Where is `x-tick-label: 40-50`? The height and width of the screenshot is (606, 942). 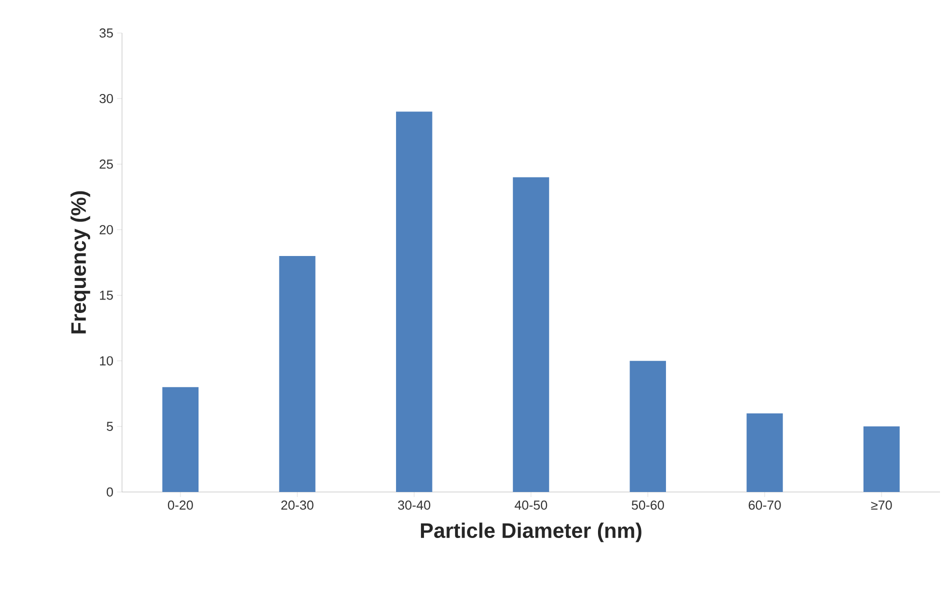
x-tick-label: 40-50 is located at coordinates (531, 505).